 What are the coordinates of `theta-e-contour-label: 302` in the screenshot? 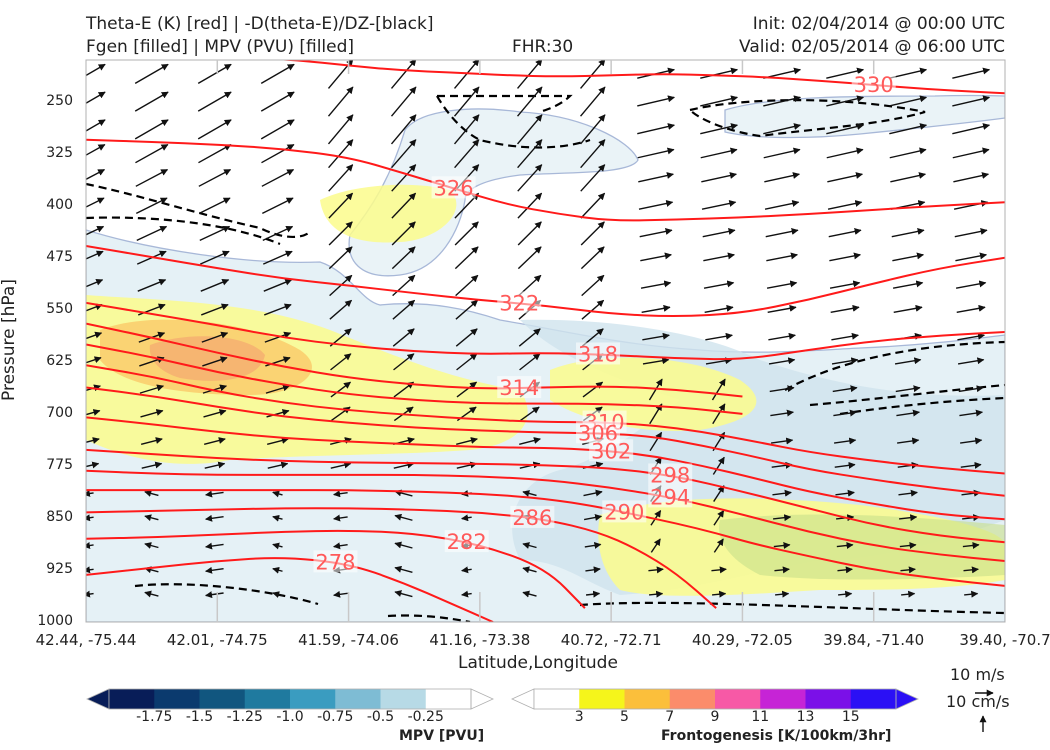 It's located at (611, 451).